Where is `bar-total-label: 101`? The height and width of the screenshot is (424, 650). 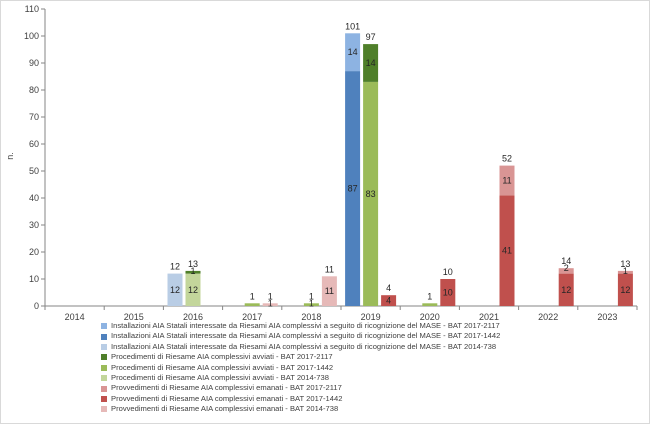
bar-total-label: 101 is located at coordinates (352, 26).